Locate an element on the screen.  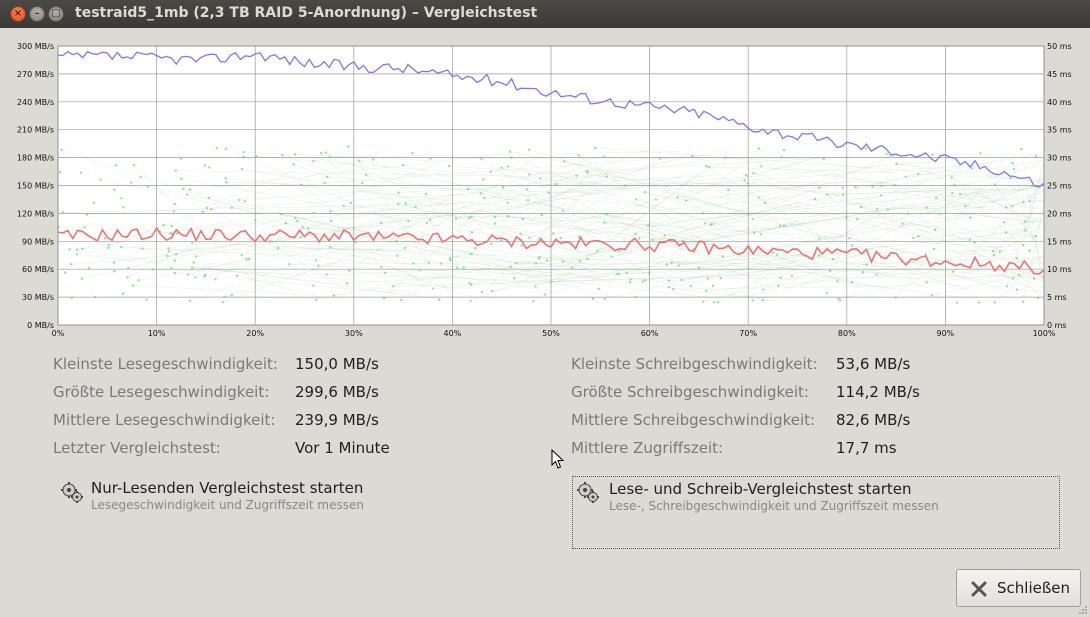
x-axis-tick-label: 30% is located at coordinates (354, 333).